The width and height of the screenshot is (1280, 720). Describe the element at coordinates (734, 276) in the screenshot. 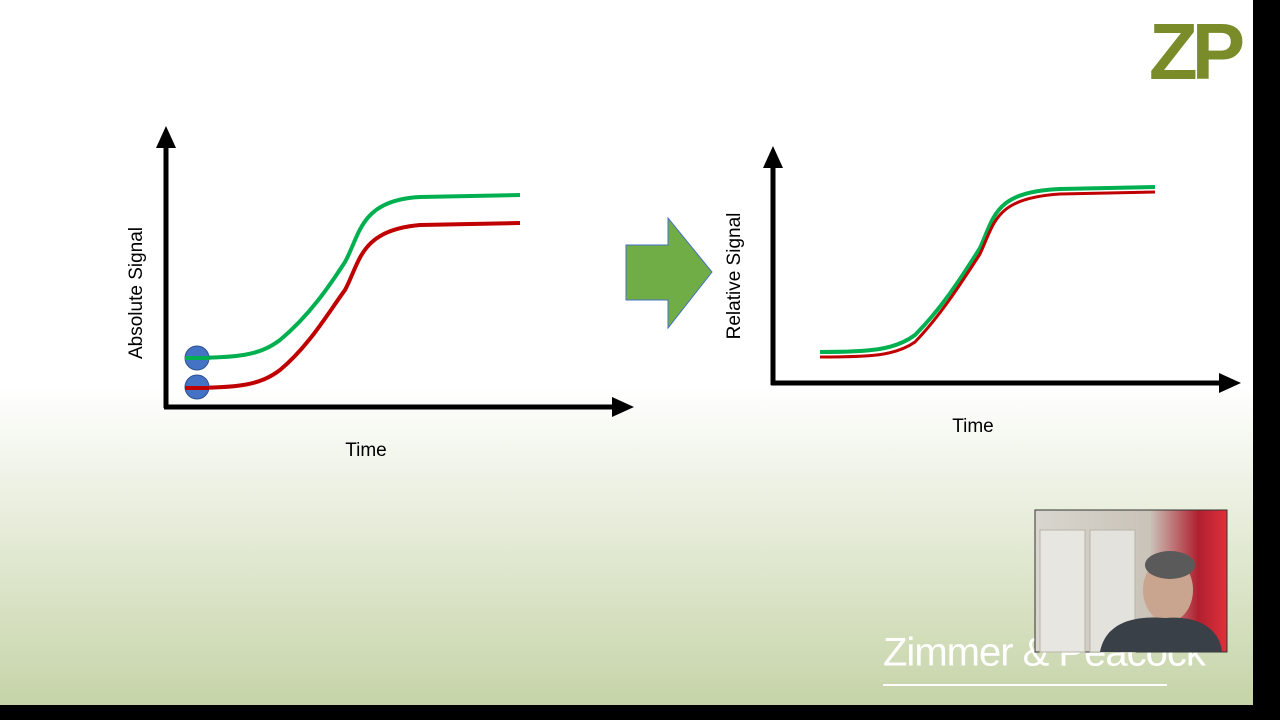

I see `y-axis-label: Relative Signal` at that location.